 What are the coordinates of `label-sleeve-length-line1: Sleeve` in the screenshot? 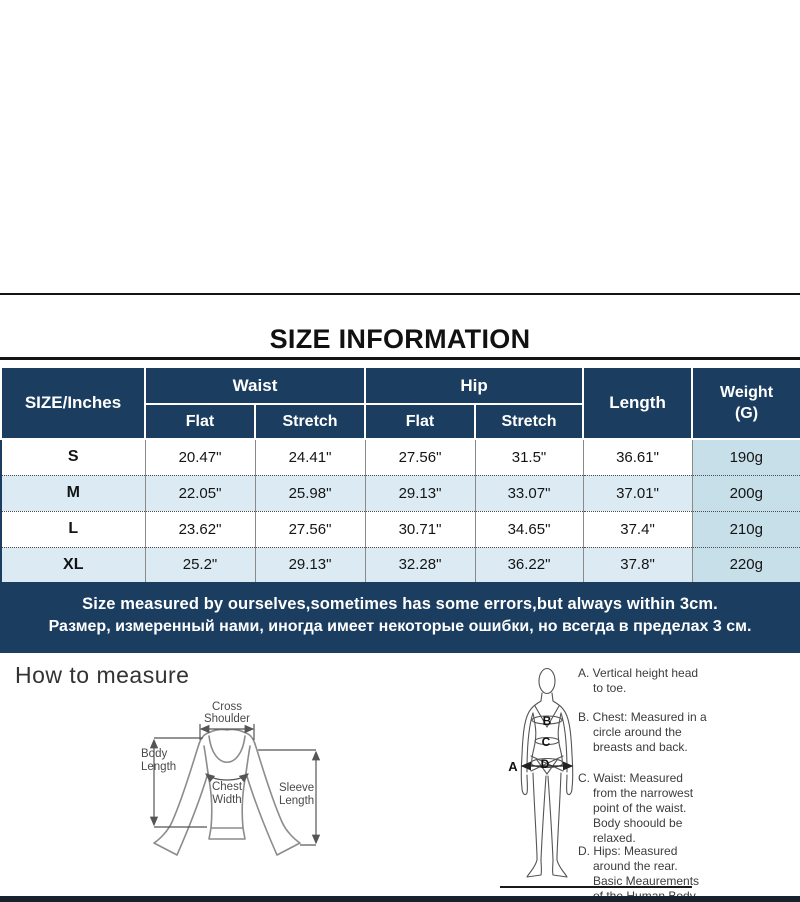 It's located at (296, 788).